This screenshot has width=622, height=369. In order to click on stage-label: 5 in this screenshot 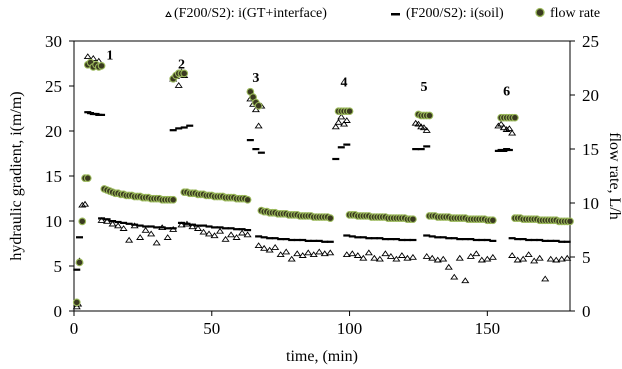, I will do `click(423, 87)`.